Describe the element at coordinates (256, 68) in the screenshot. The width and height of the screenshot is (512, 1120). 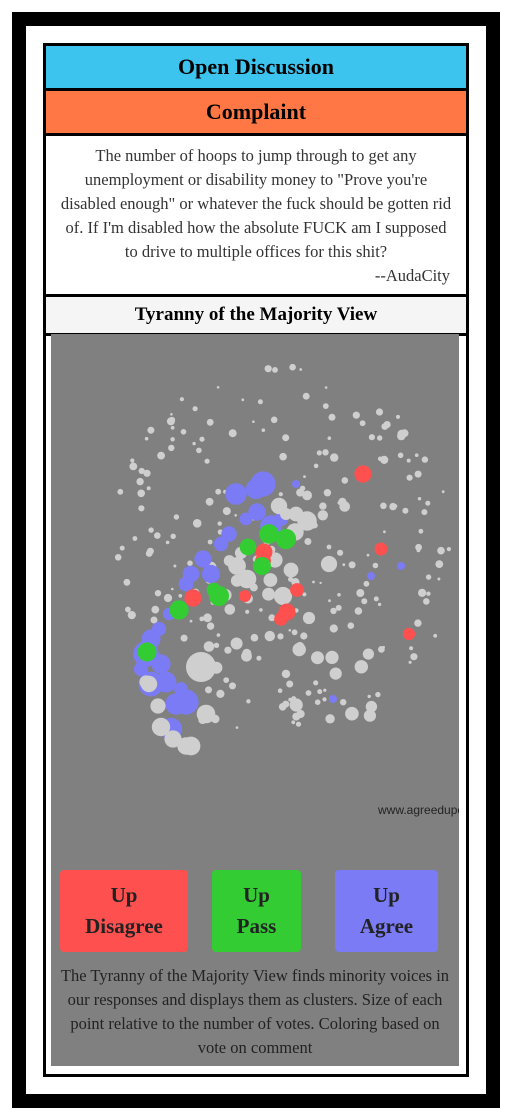
I see `page-title: Open Discussion` at that location.